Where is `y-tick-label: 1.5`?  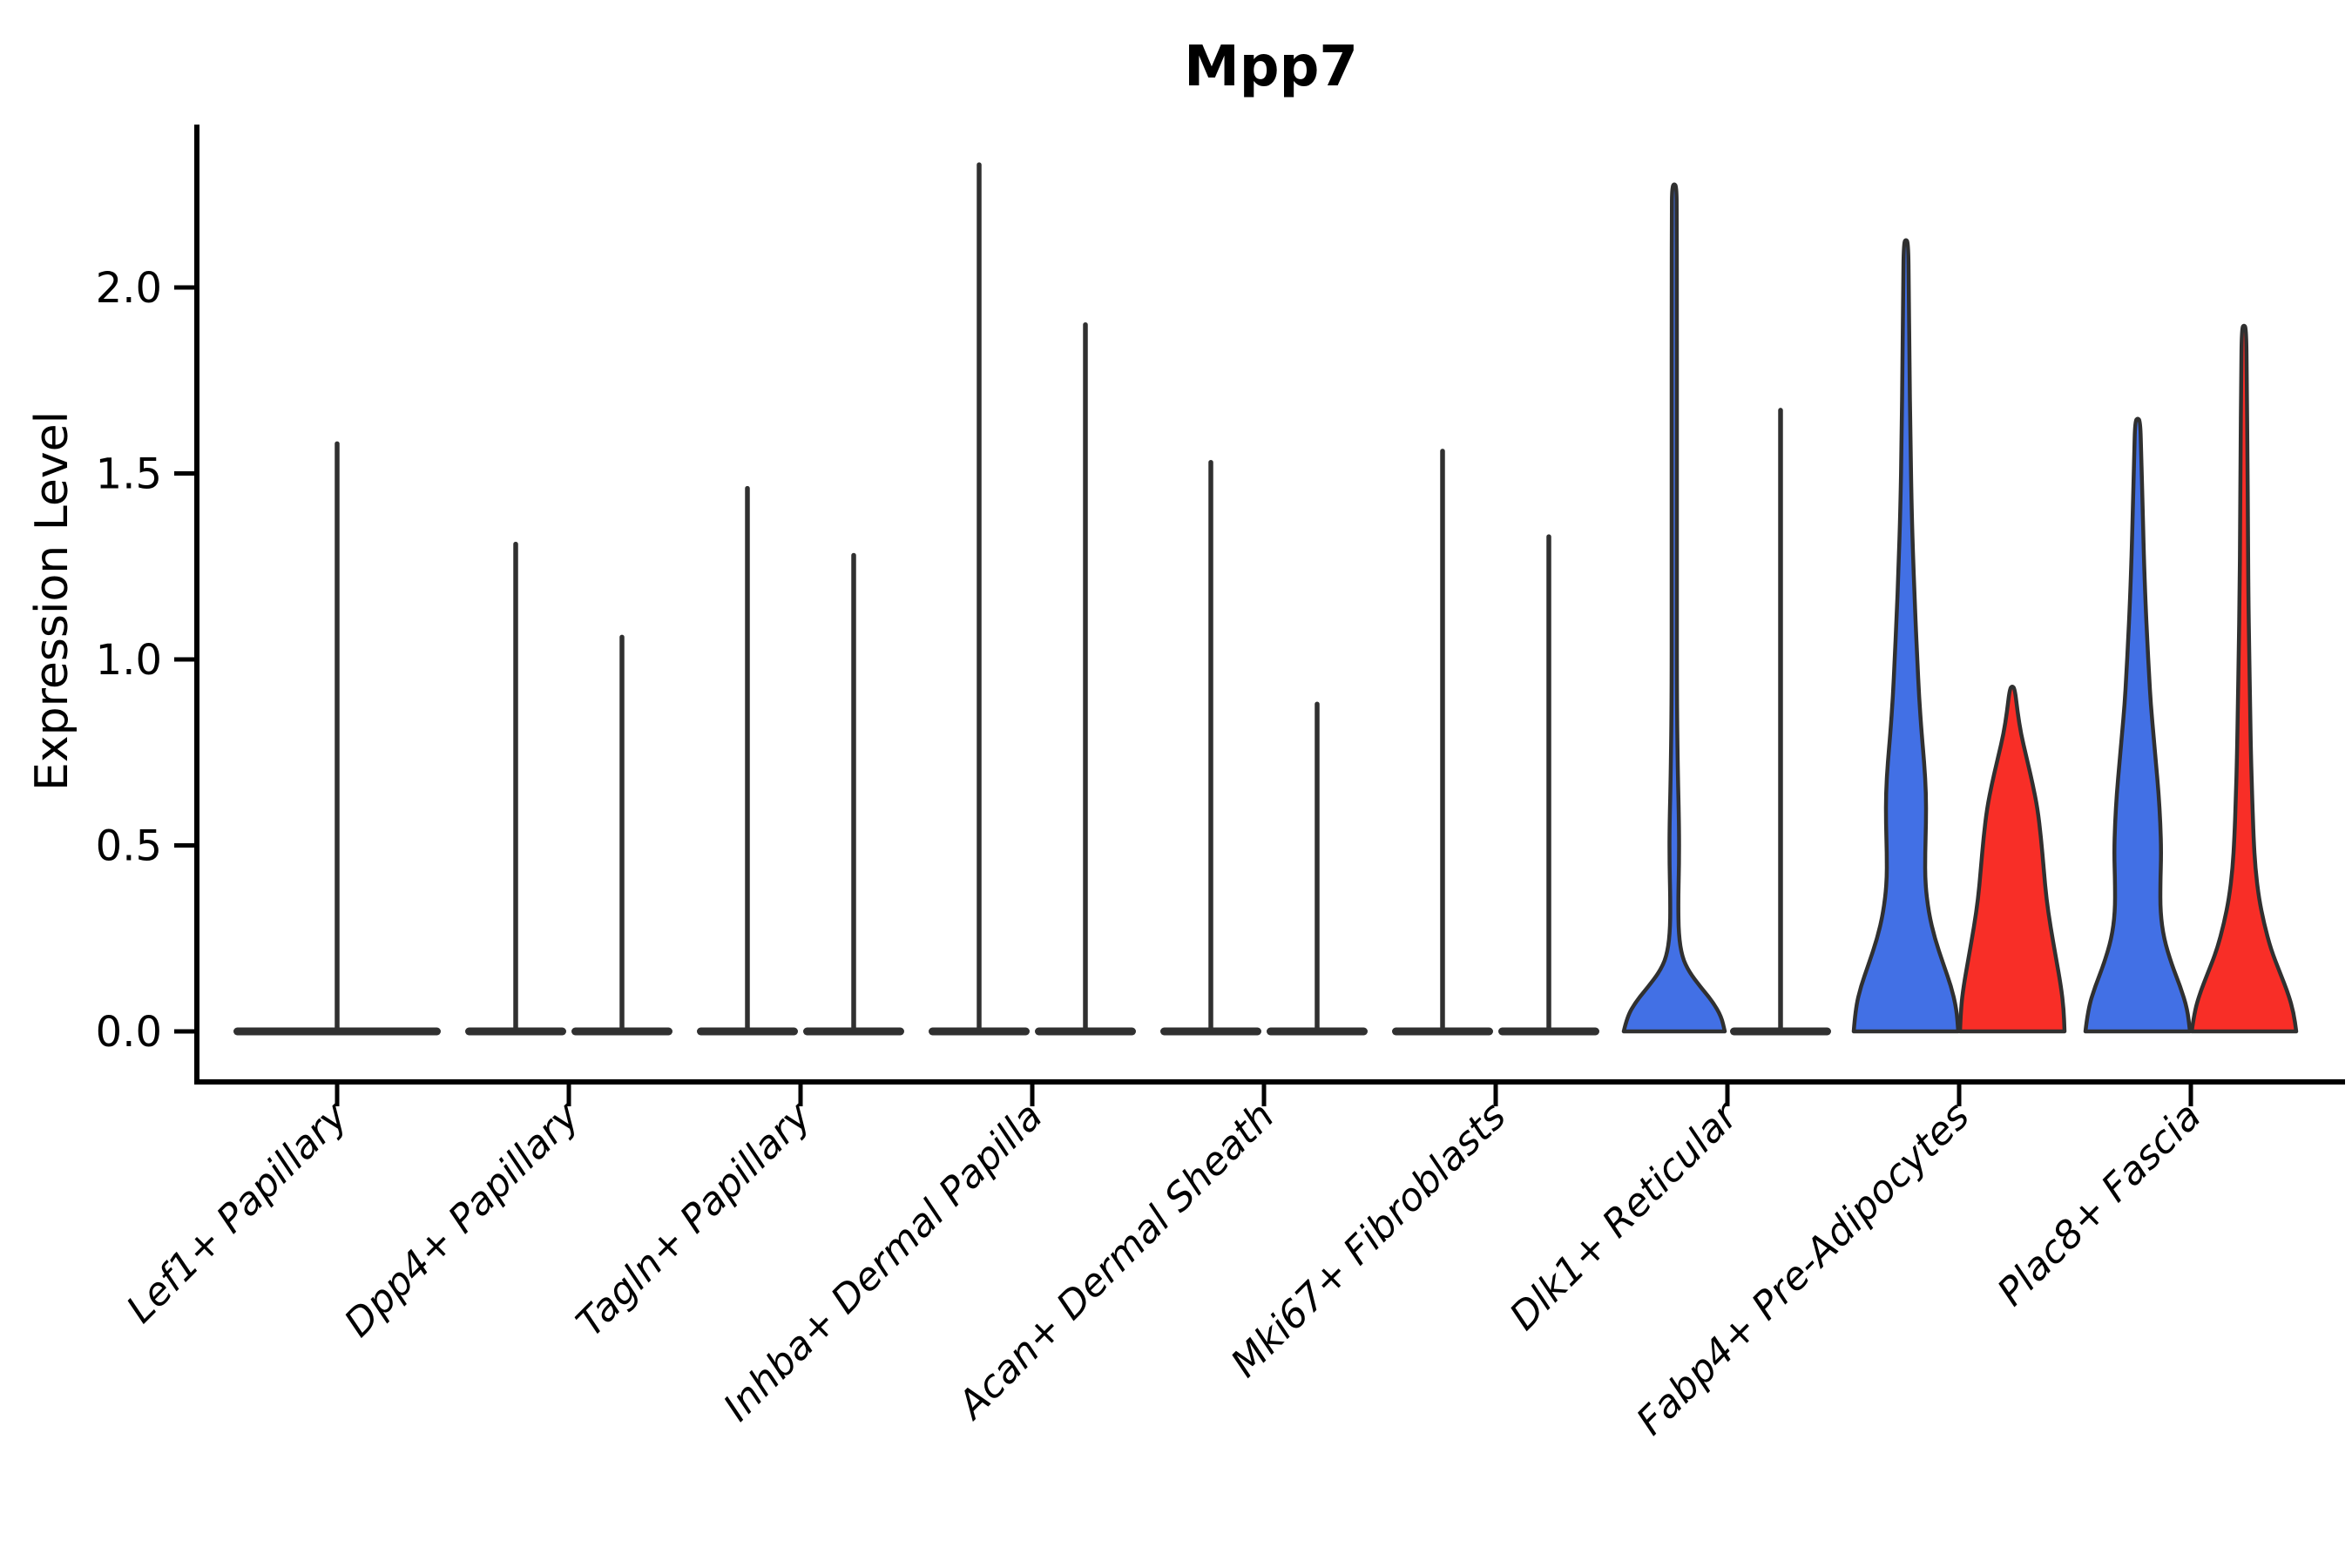 y-tick-label: 1.5 is located at coordinates (129, 475).